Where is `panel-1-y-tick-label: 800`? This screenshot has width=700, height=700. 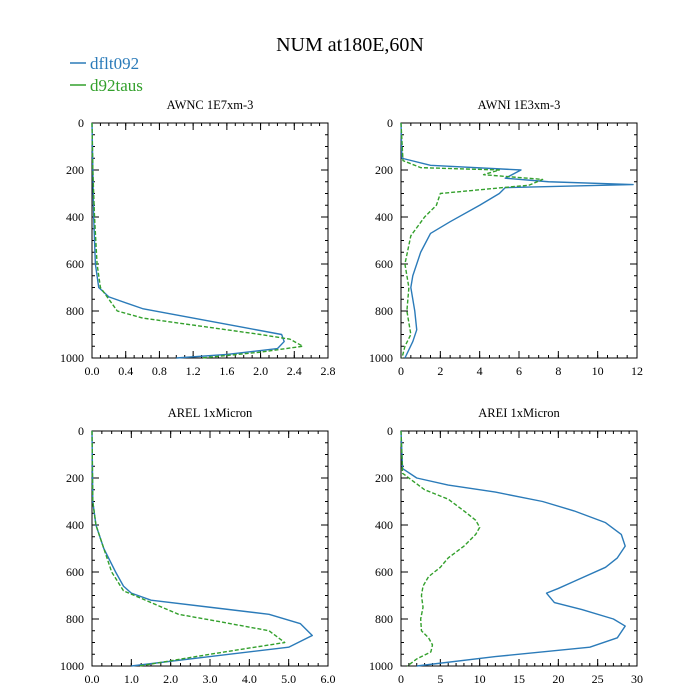
panel-1-y-tick-label: 800 is located at coordinates (75, 311).